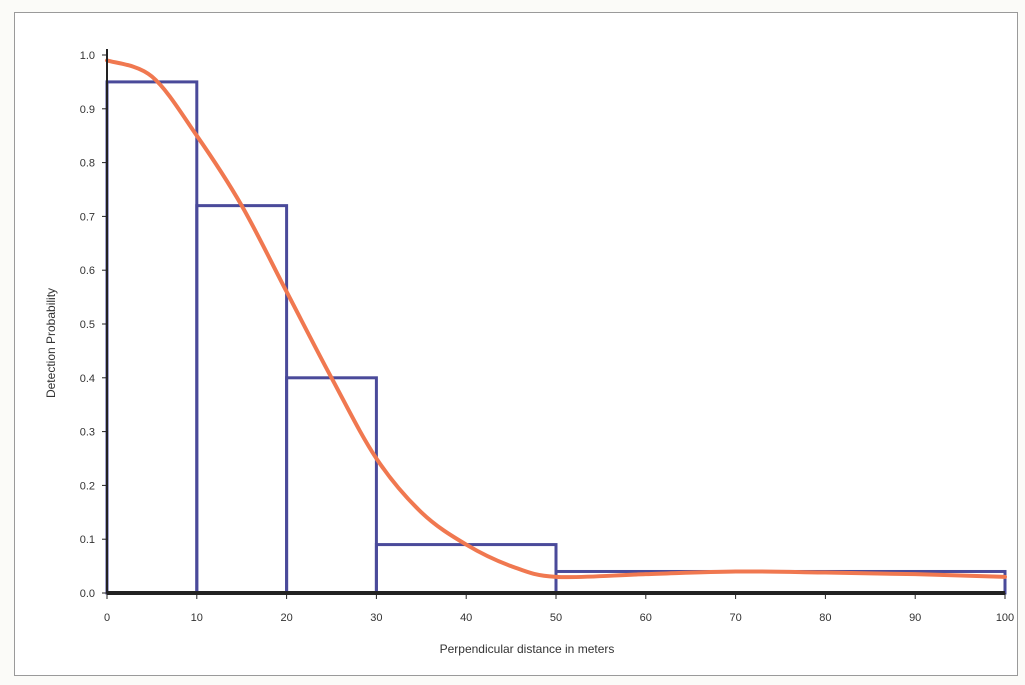  I want to click on x-tick-label-30: 30, so click(376, 618).